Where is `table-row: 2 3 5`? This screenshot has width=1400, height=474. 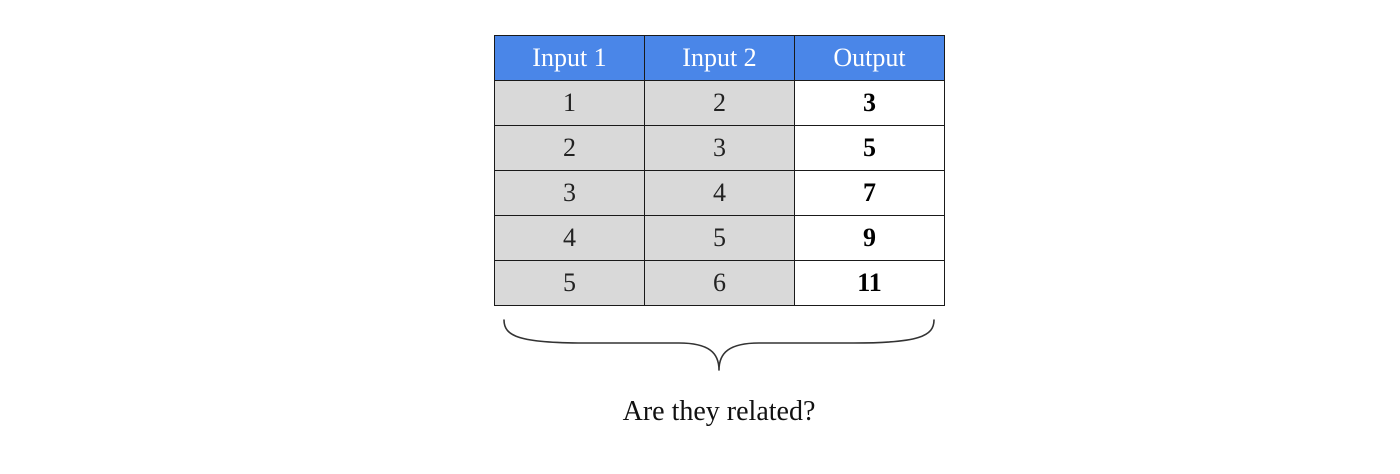
table-row: 2 3 5 is located at coordinates (719, 148).